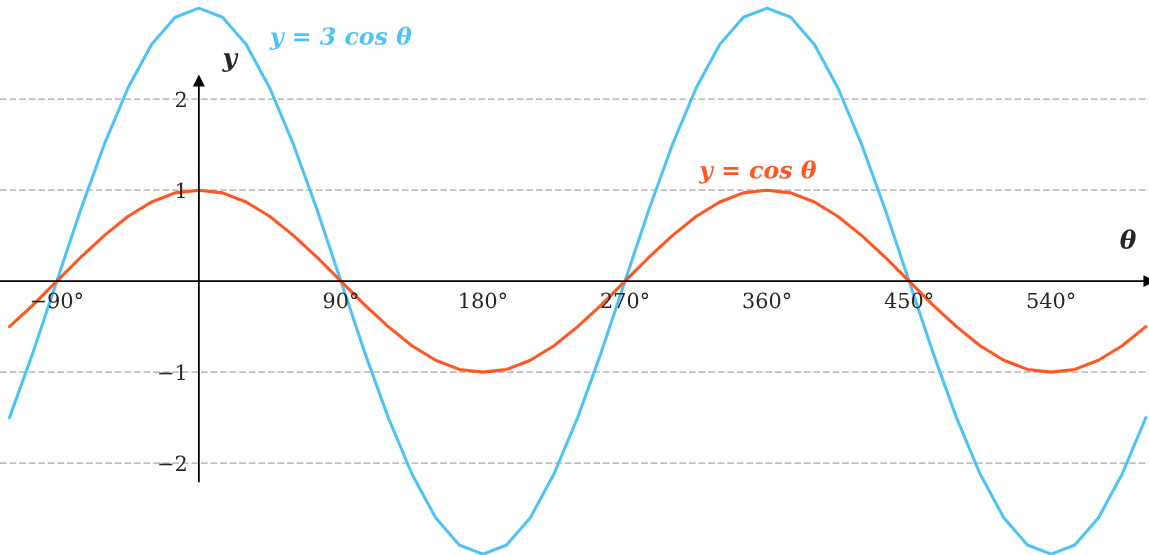  Describe the element at coordinates (1128, 239) in the screenshot. I see `x-axis-title: θ` at that location.